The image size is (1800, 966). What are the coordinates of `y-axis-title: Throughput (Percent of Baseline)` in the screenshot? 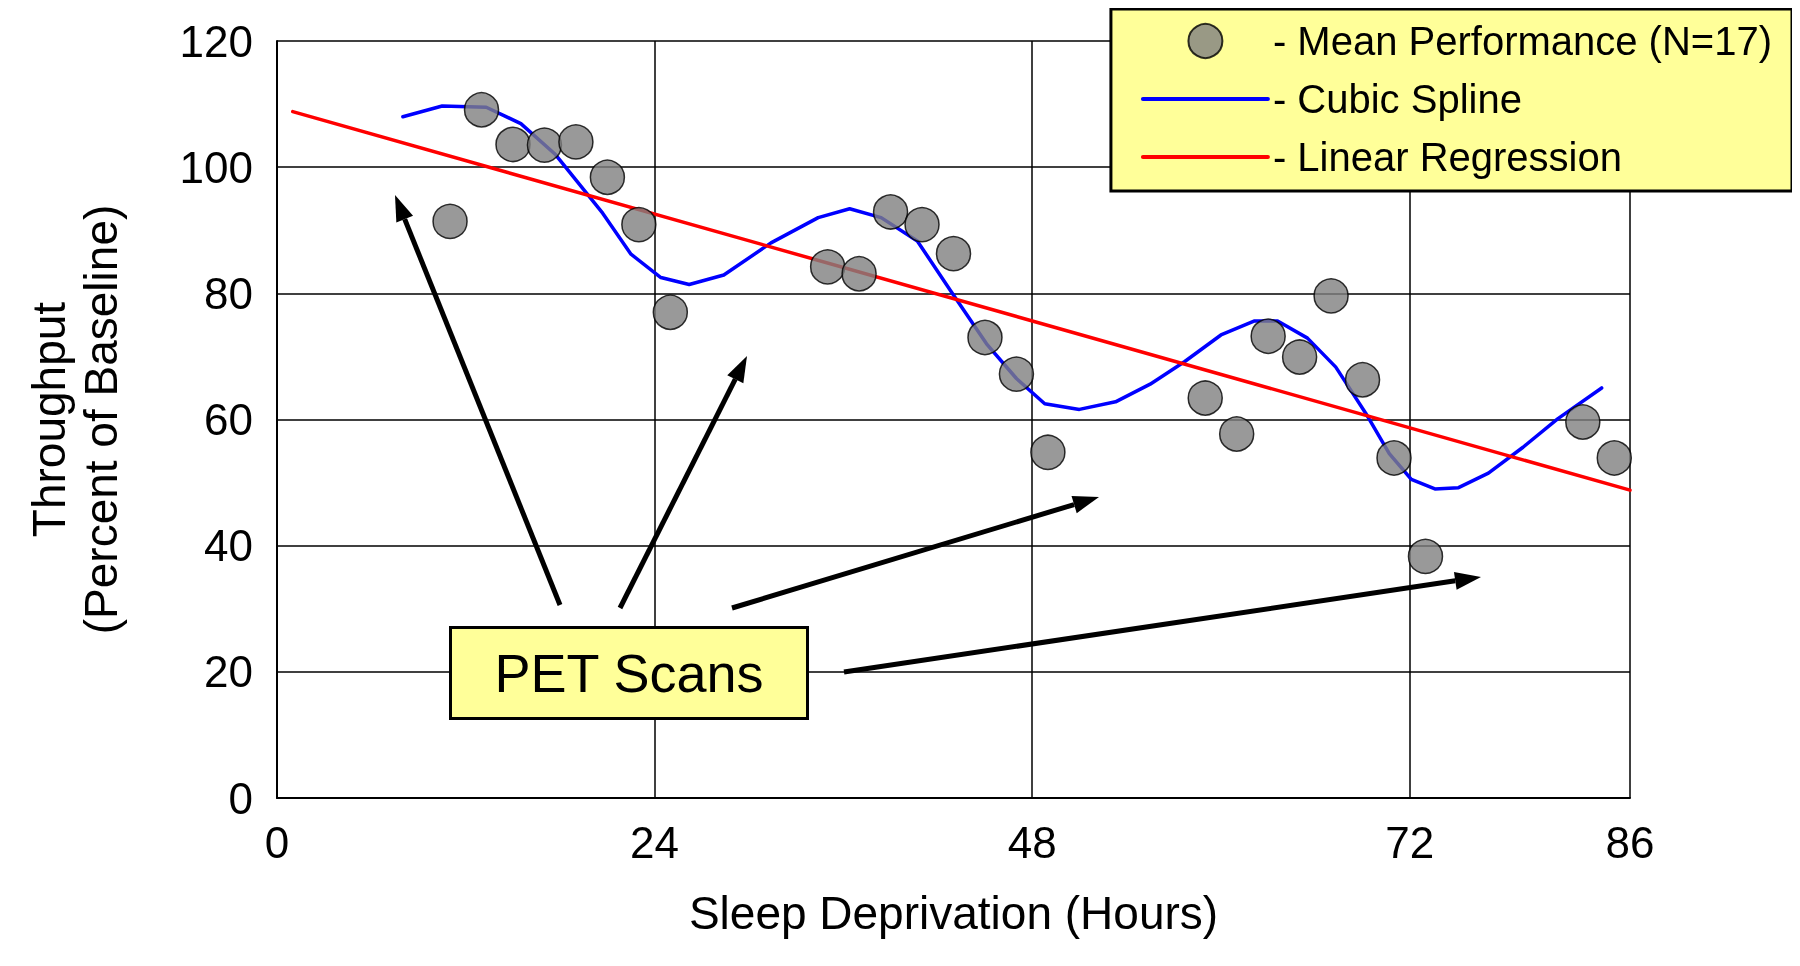 It's located at (75, 419).